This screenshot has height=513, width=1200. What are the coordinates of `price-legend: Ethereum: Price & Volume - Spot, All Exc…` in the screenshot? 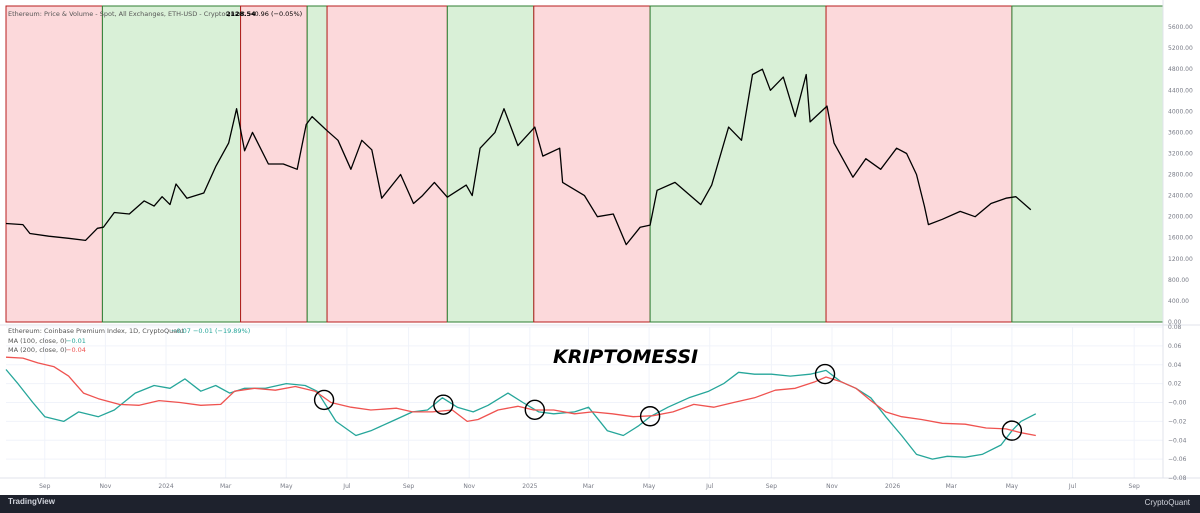 It's located at (155, 14).